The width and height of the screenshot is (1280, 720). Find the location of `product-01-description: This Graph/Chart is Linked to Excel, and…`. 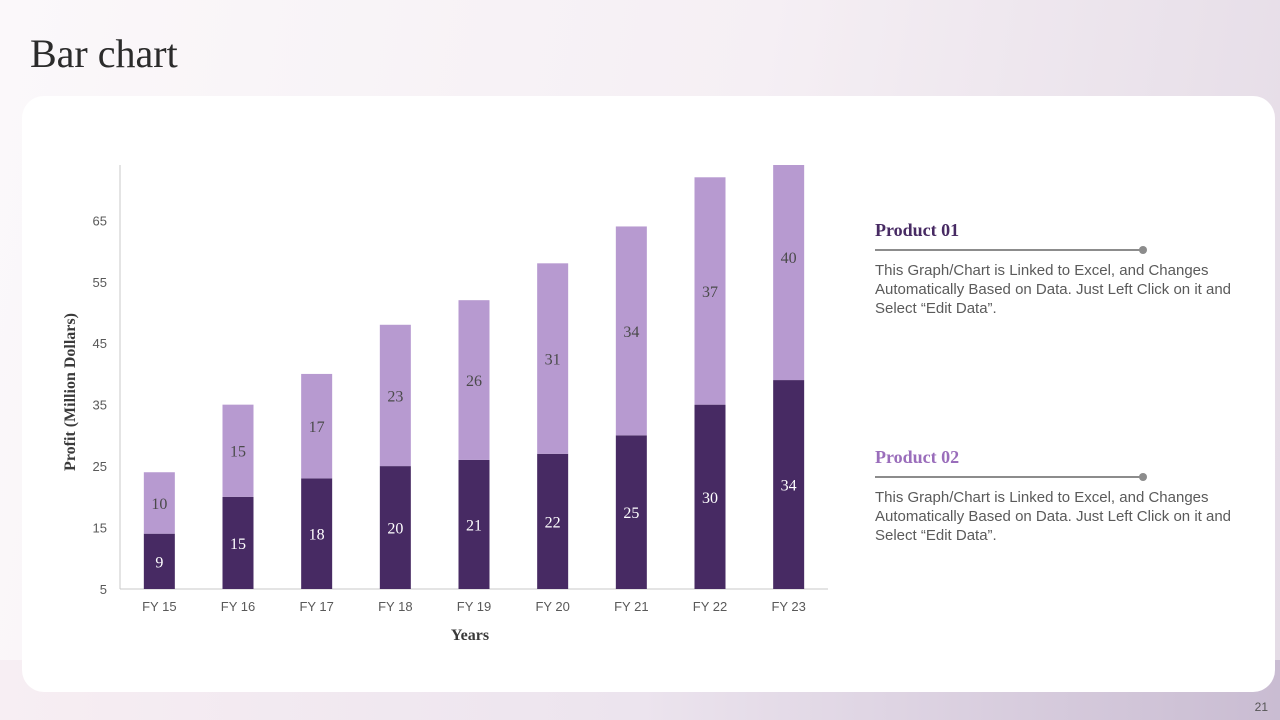

product-01-description: This Graph/Chart is Linked to Excel, and… is located at coordinates (1053, 289).